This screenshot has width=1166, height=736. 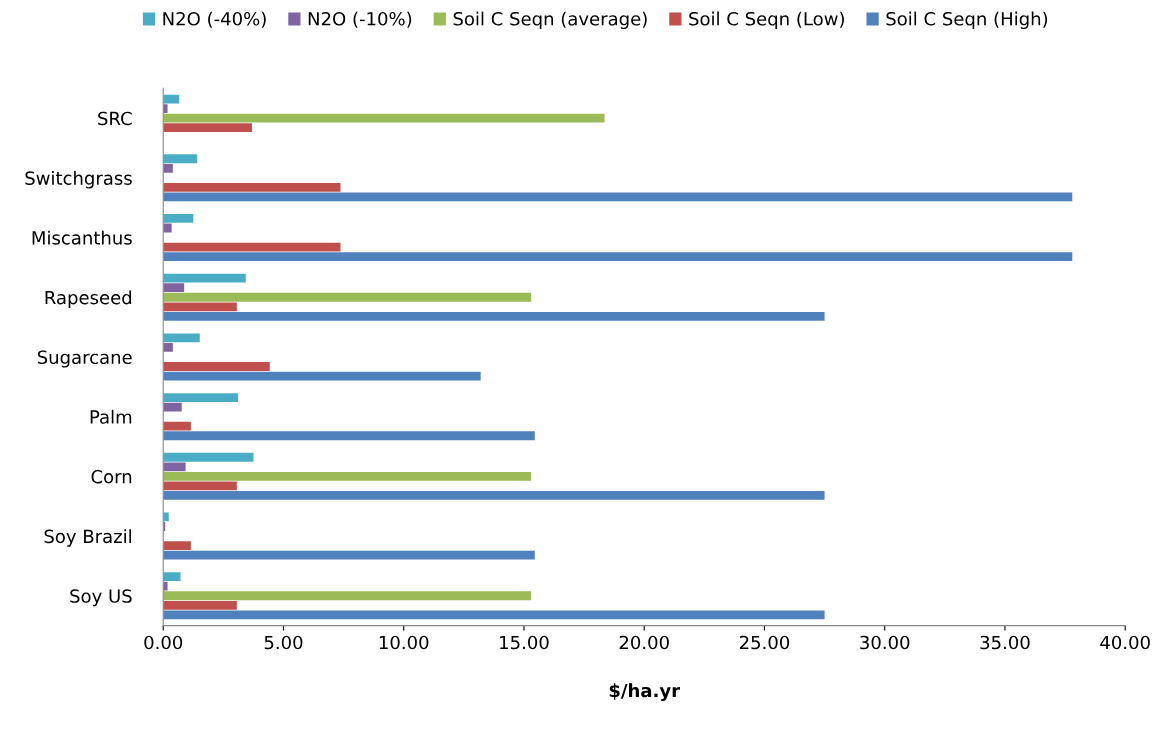 What do you see at coordinates (78, 180) in the screenshot?
I see `y-tick-label: Switchgrass` at bounding box center [78, 180].